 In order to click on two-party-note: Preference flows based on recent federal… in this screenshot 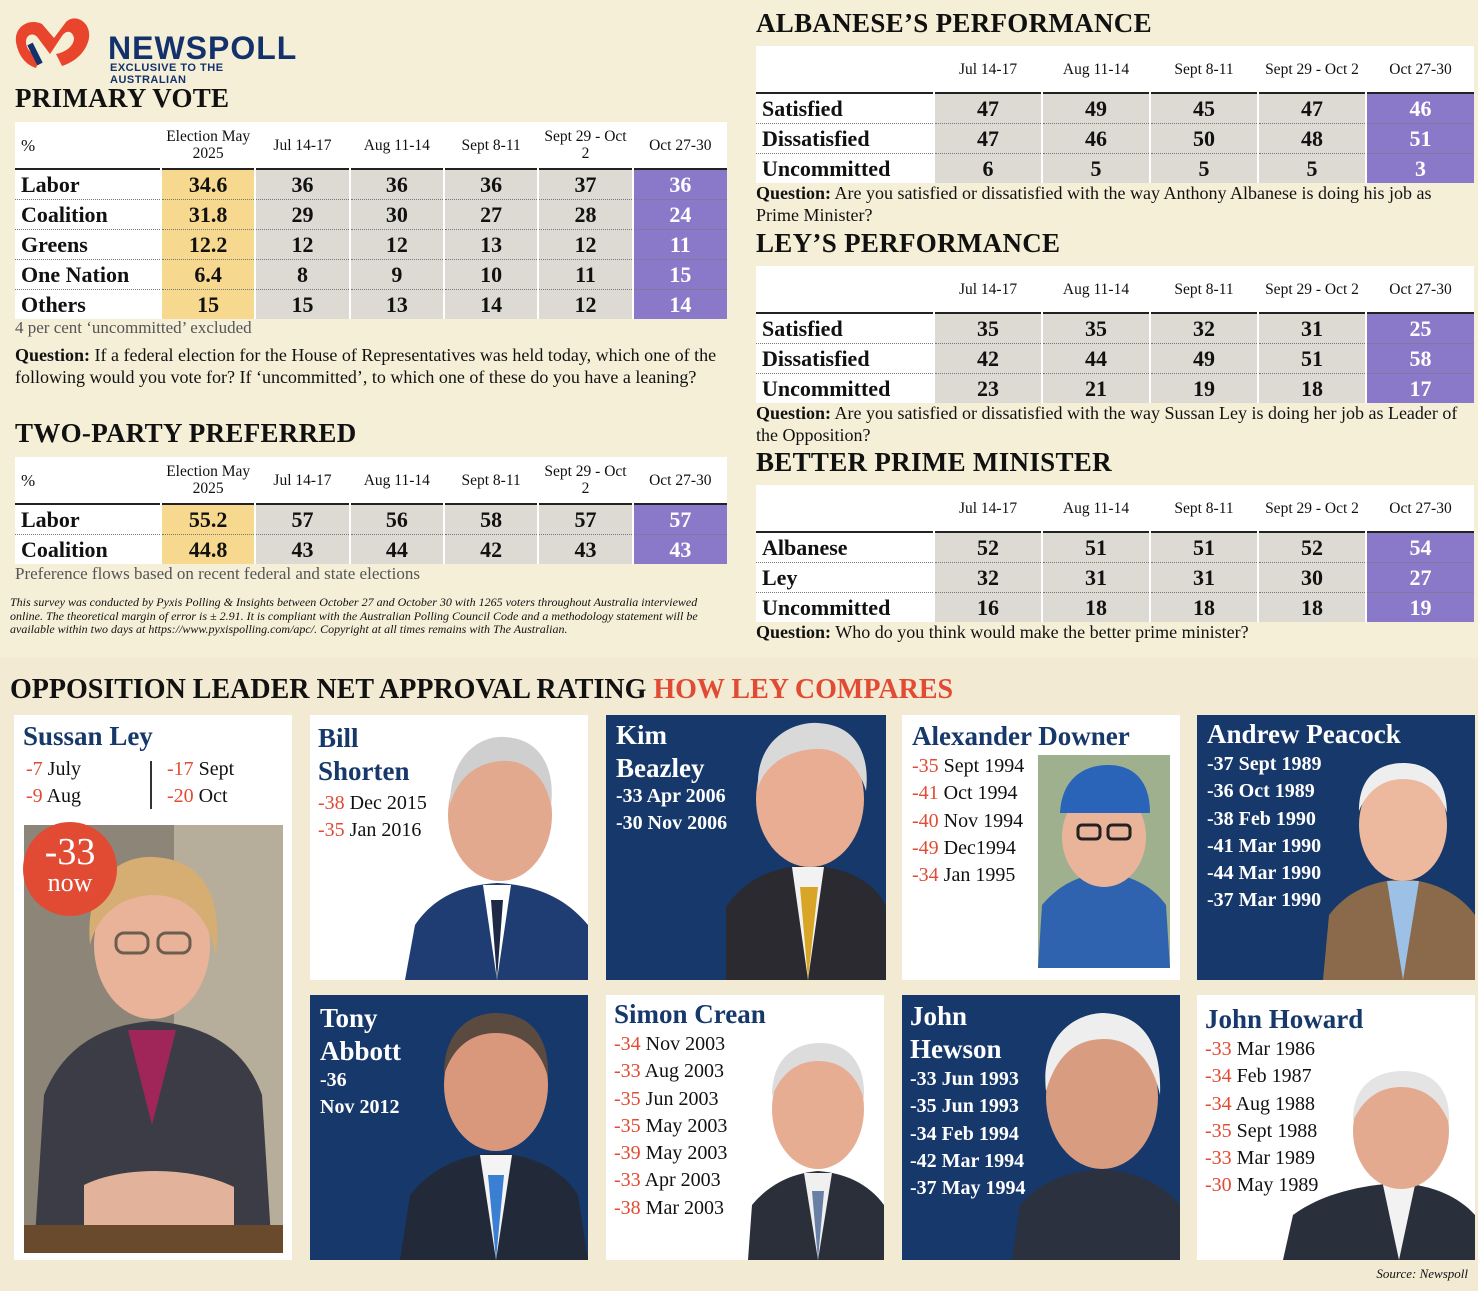, I will do `click(217, 573)`.